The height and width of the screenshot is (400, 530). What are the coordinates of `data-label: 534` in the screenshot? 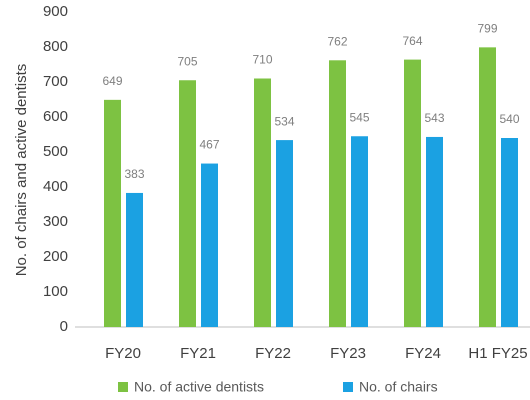 It's located at (284, 121).